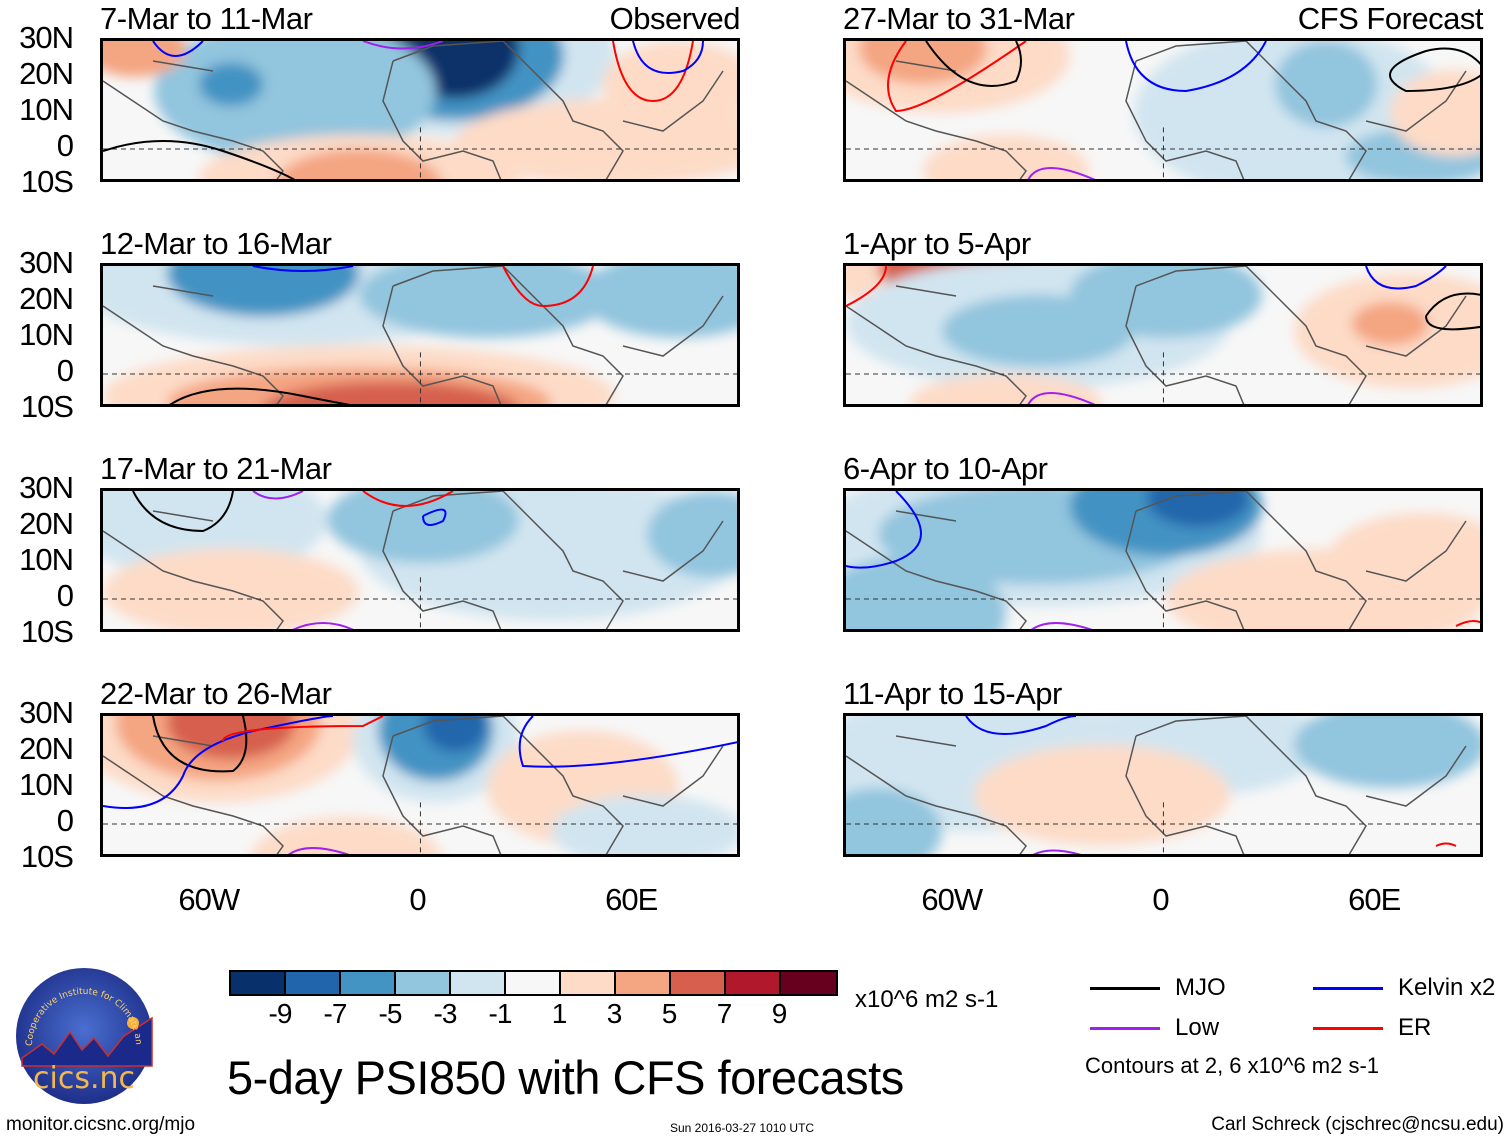  What do you see at coordinates (1197, 1027) in the screenshot?
I see `legend-label-low: Low` at bounding box center [1197, 1027].